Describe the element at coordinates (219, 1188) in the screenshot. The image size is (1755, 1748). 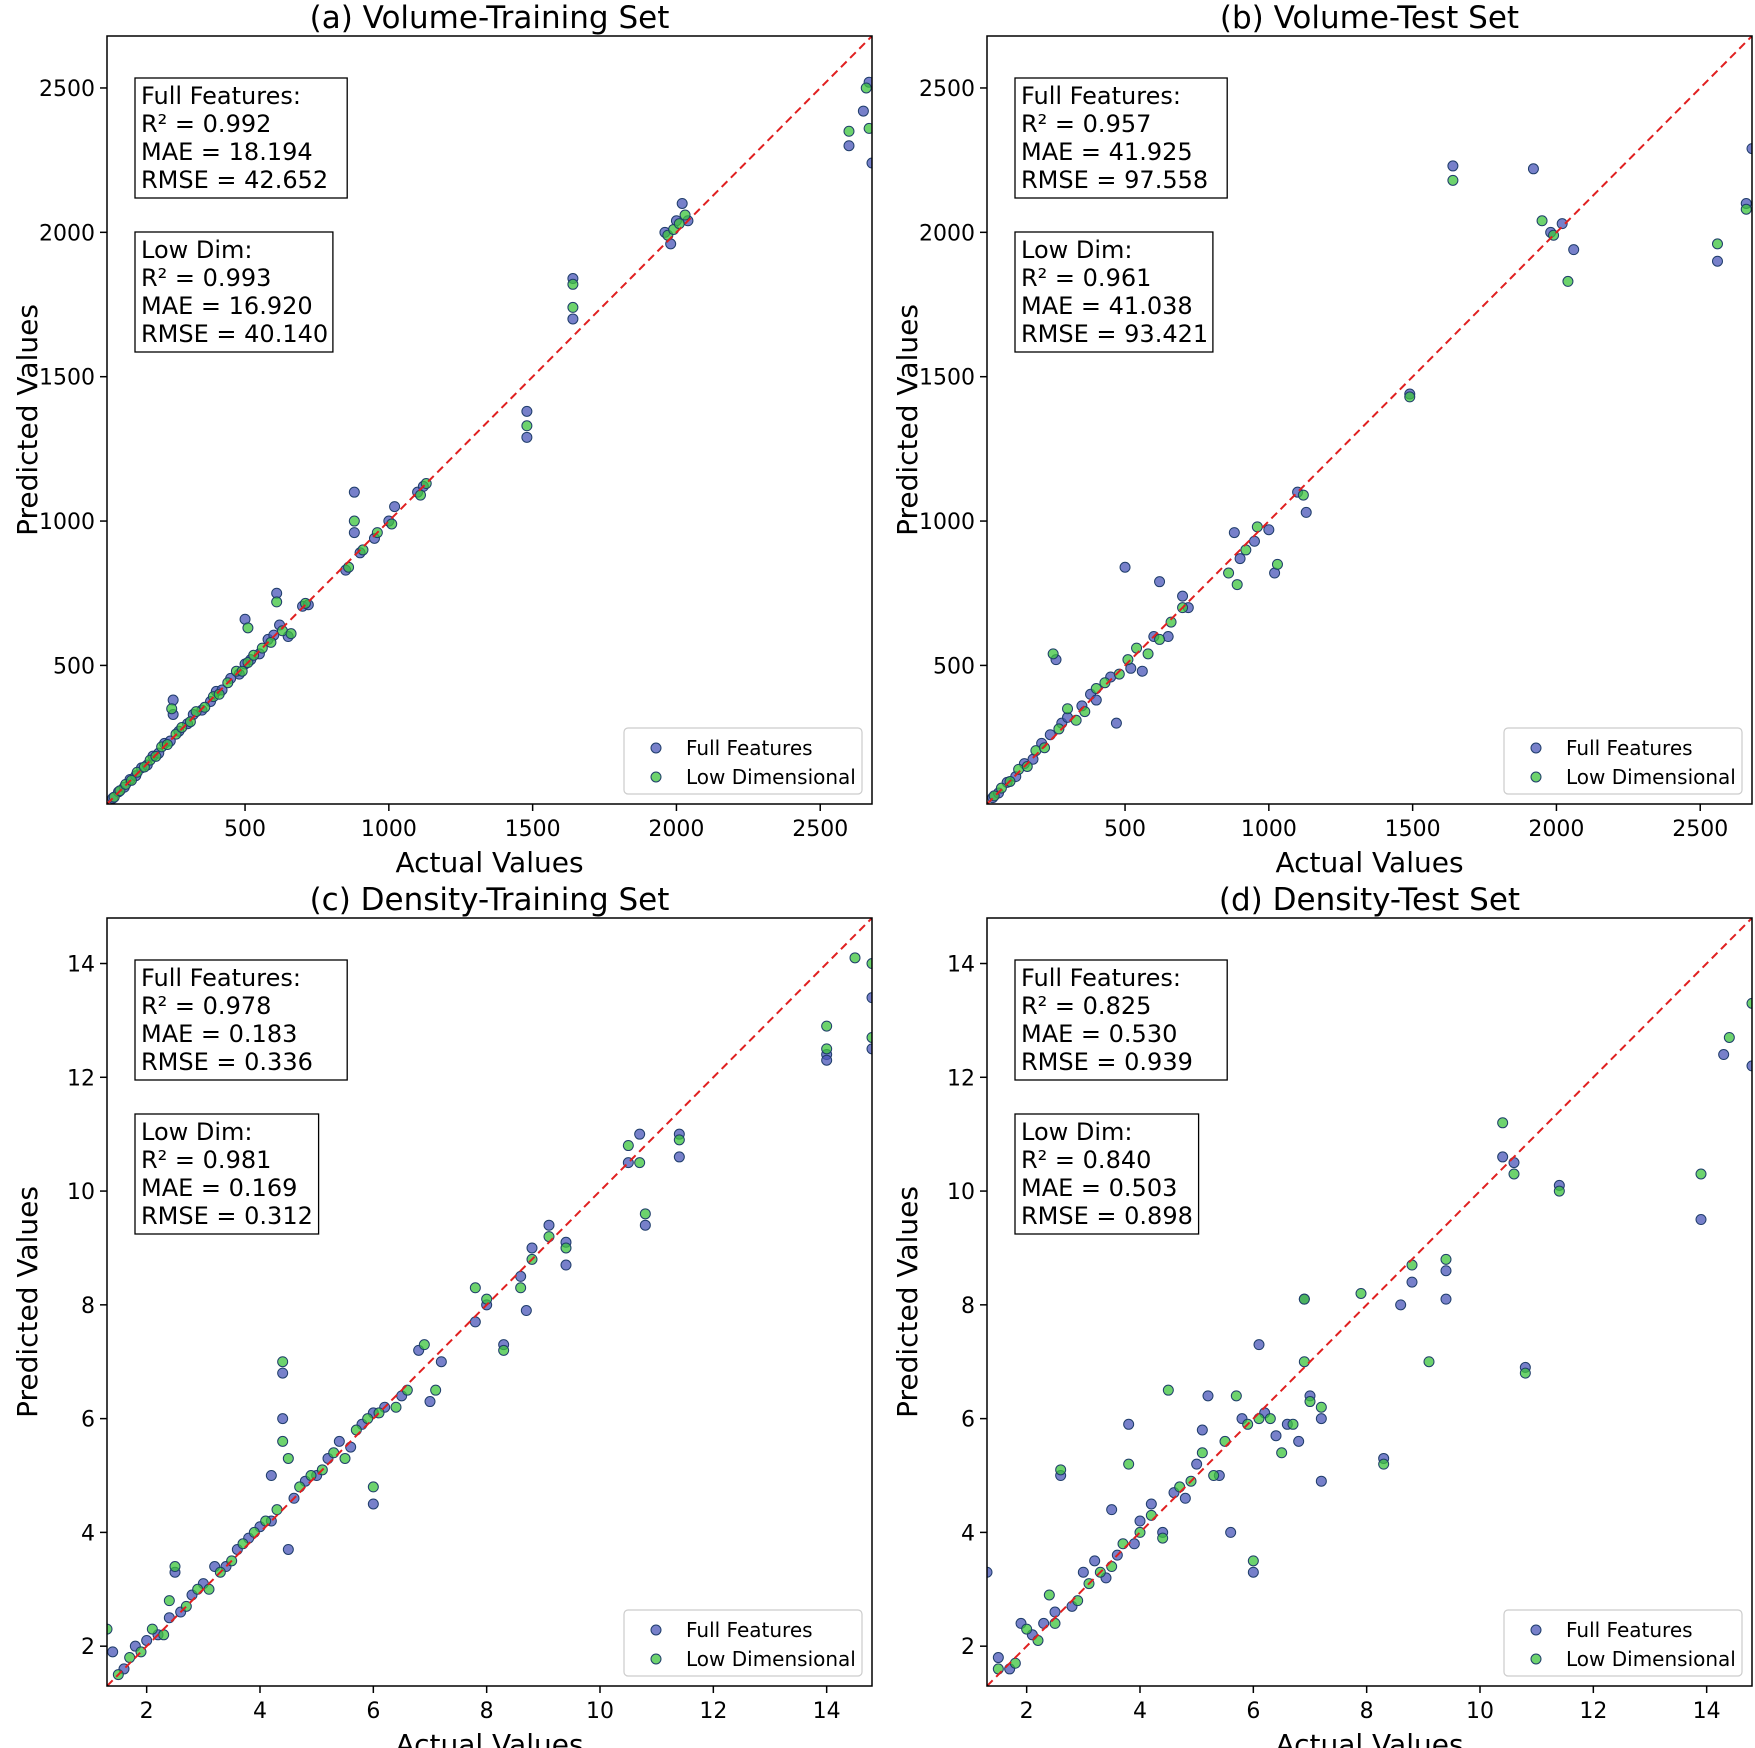
I see `stats-line: MAE = 0.169` at that location.